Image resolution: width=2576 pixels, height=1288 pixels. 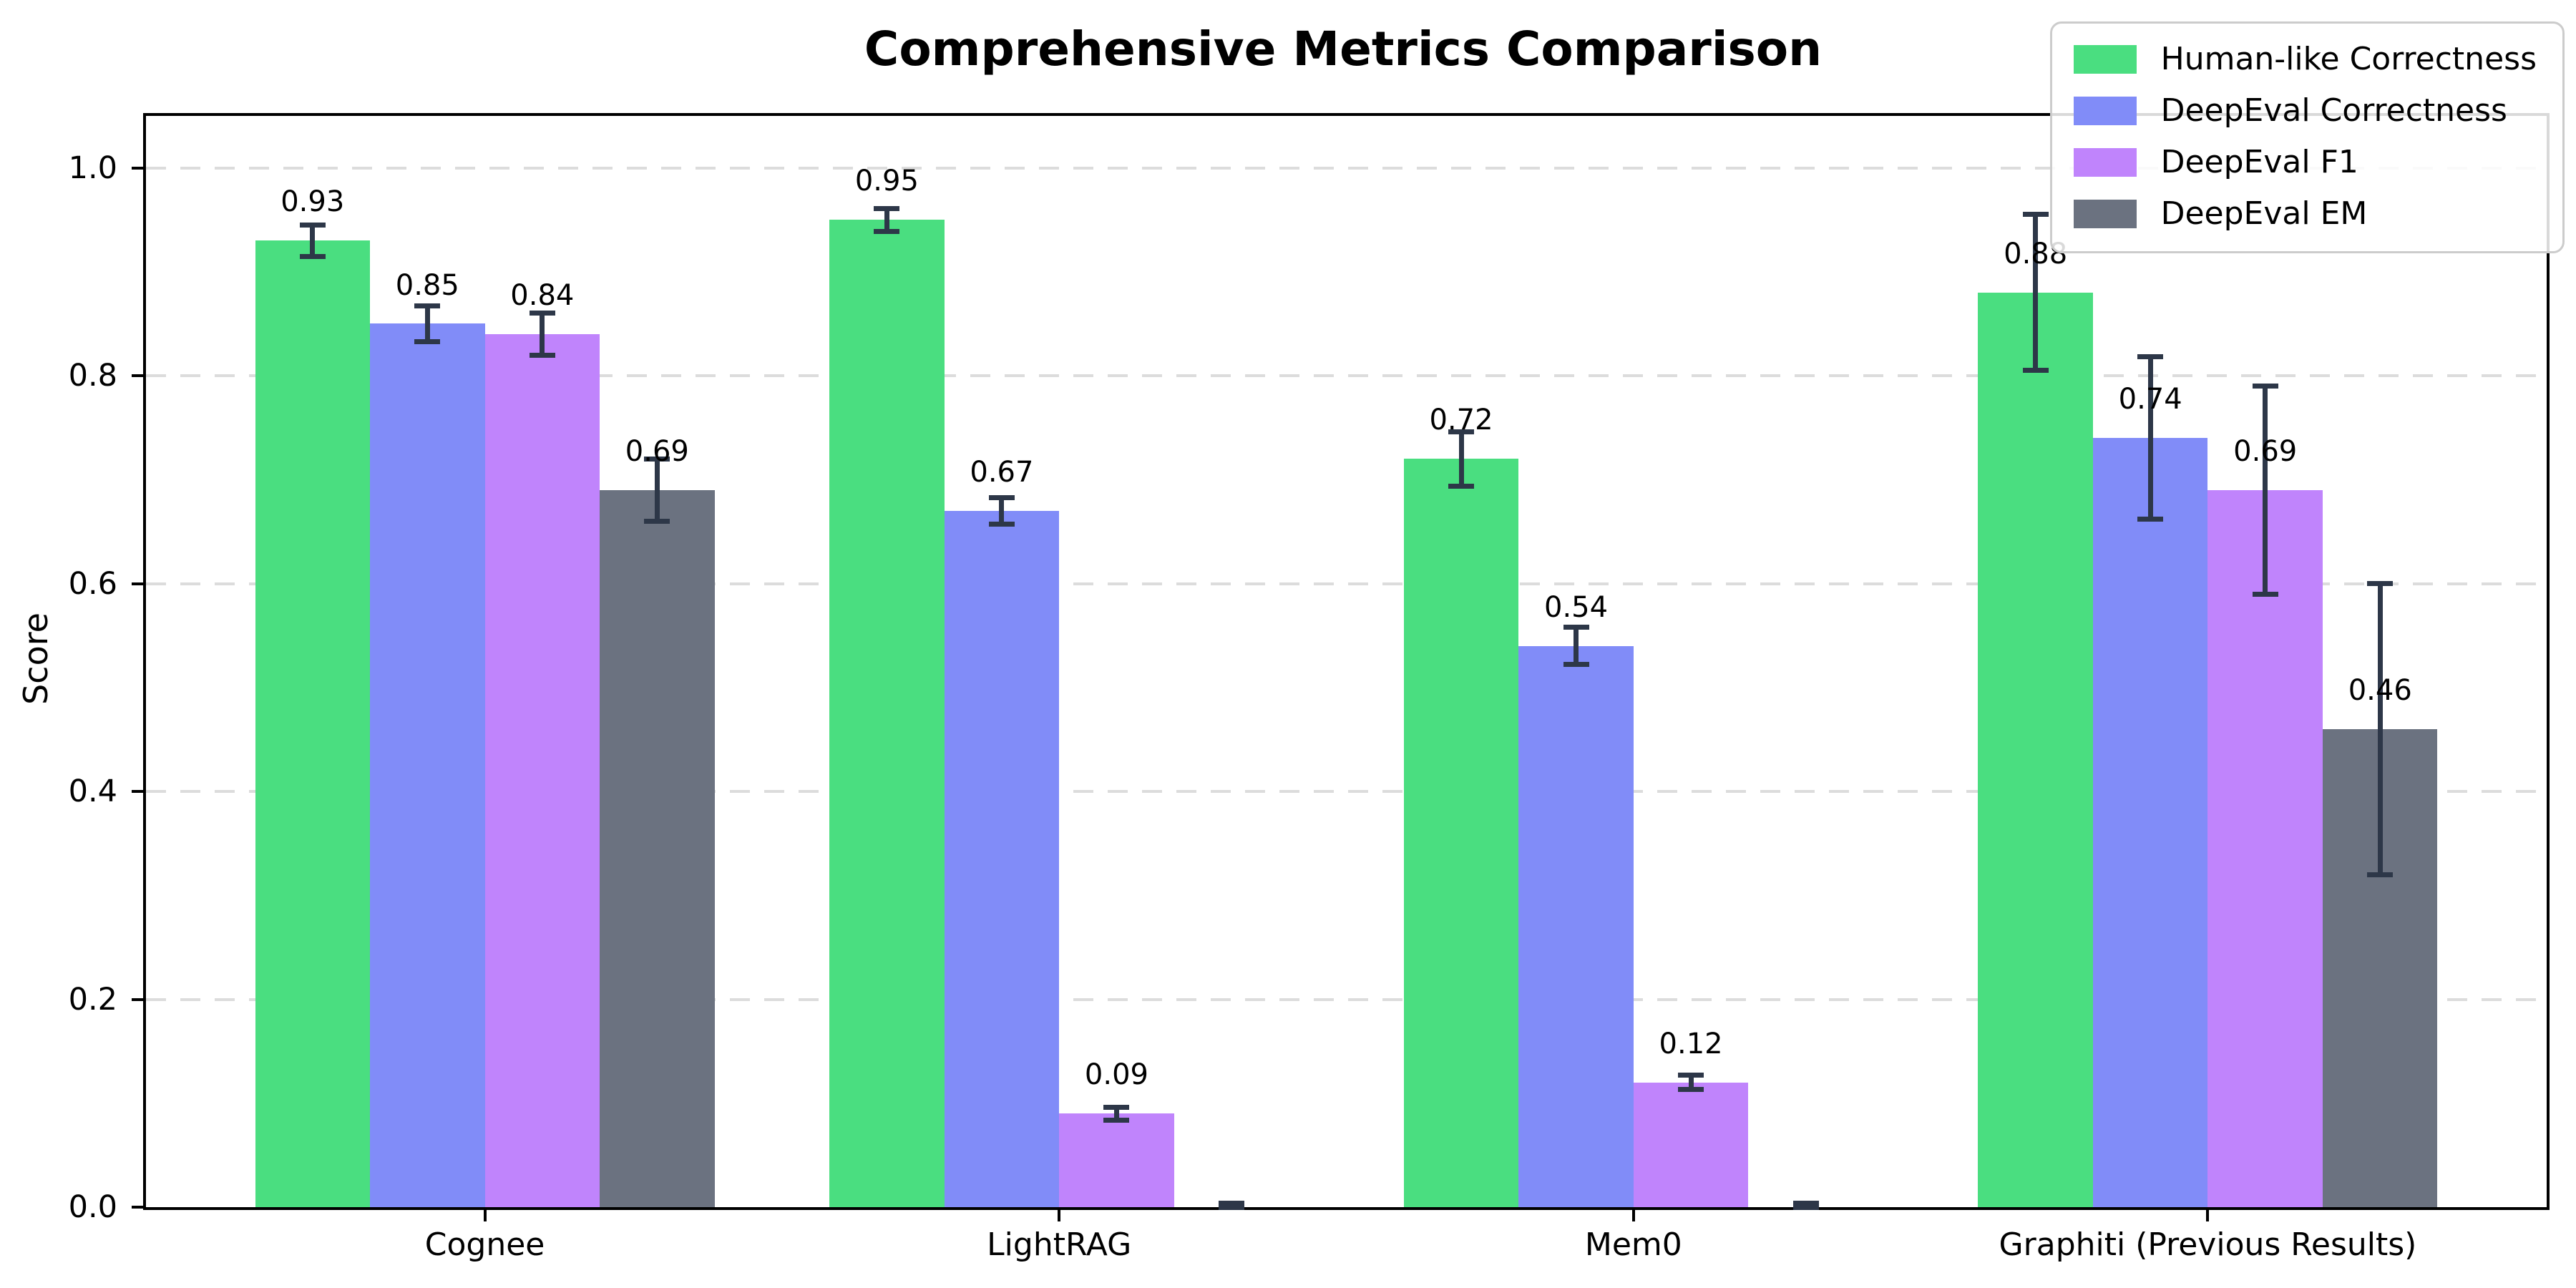 I want to click on y-tick-label: 0.8, so click(x=92, y=376).